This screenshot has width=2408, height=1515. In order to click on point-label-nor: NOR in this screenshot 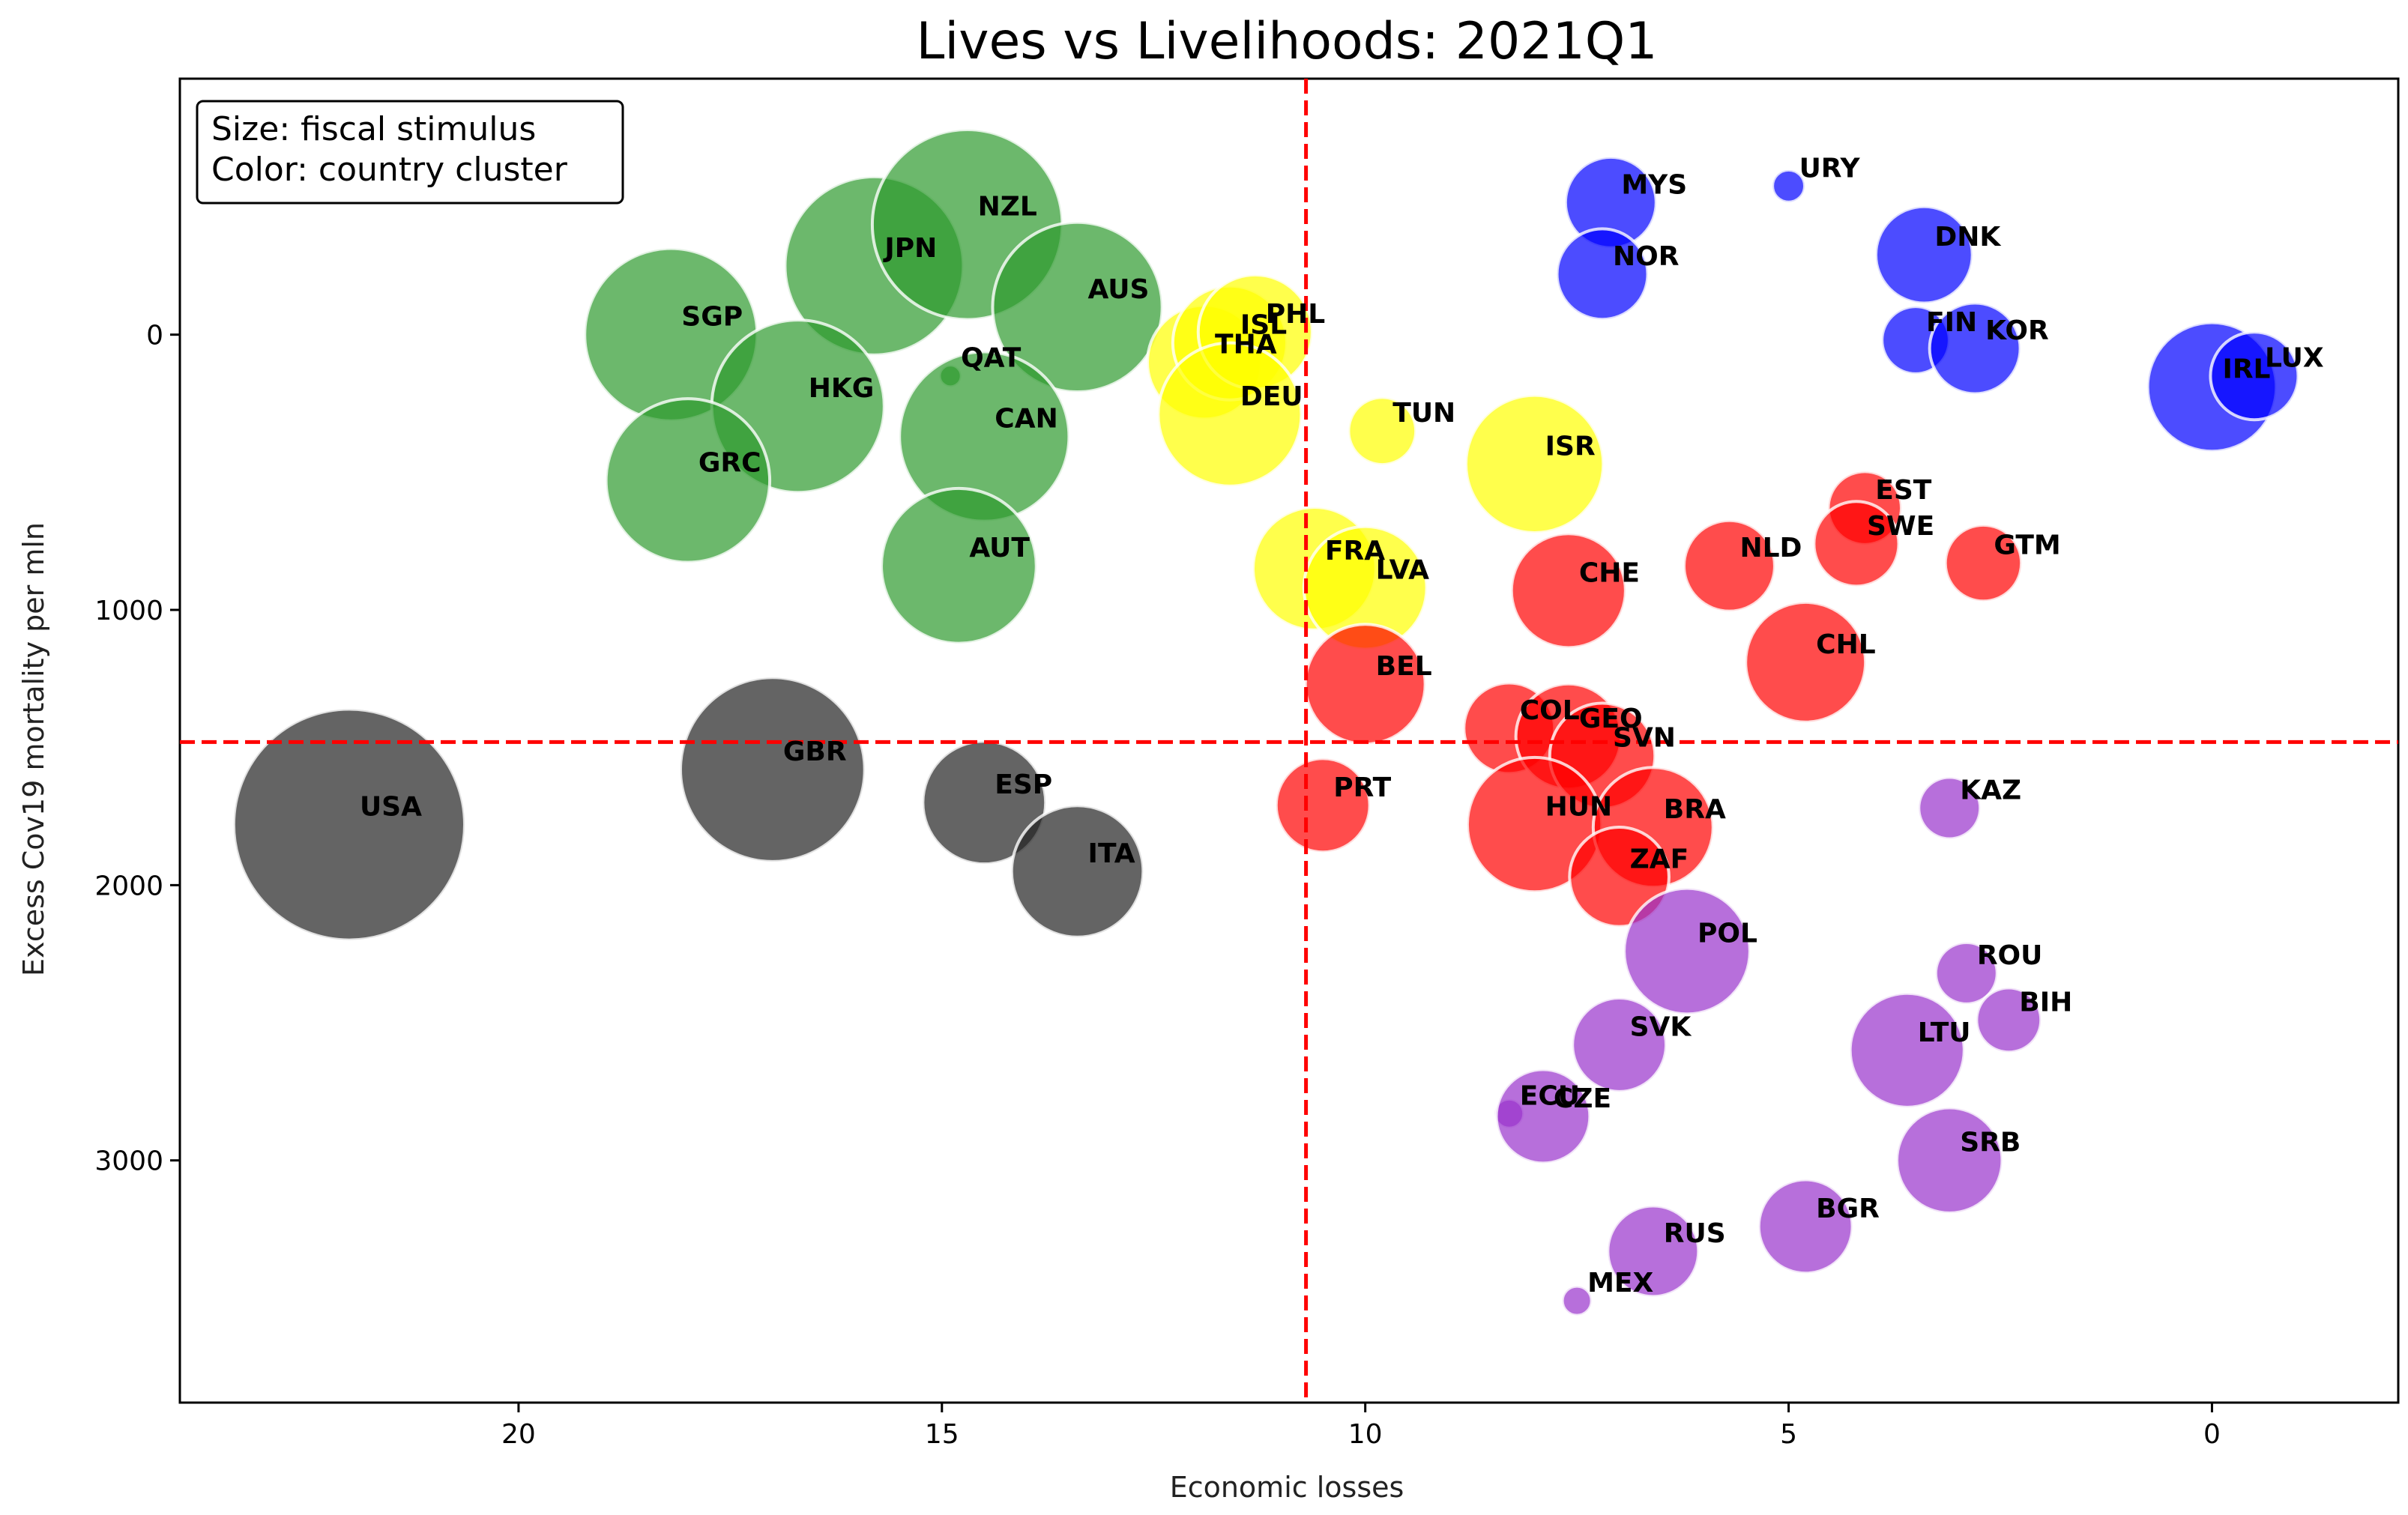, I will do `click(1646, 256)`.